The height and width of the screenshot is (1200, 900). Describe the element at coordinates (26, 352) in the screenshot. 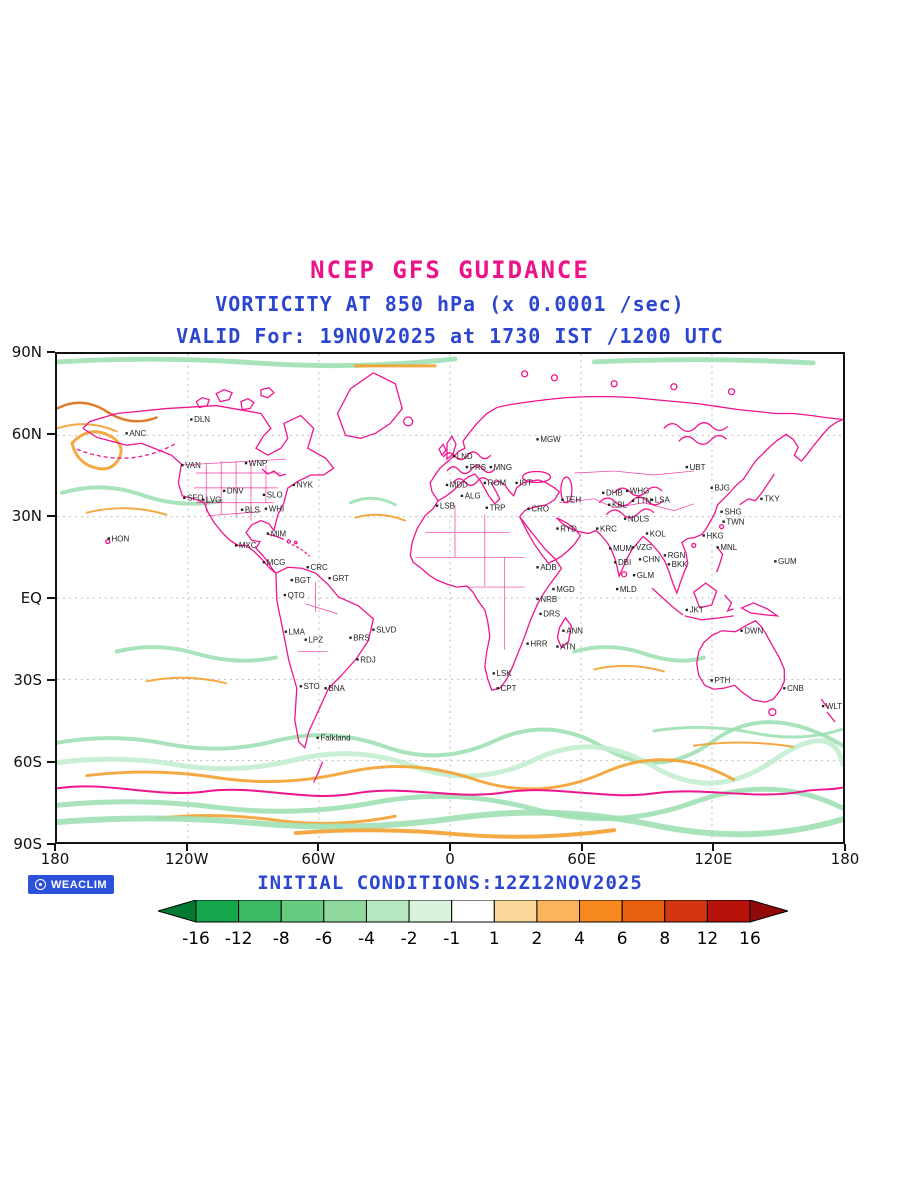

I see `y-tick-label: 90N` at that location.